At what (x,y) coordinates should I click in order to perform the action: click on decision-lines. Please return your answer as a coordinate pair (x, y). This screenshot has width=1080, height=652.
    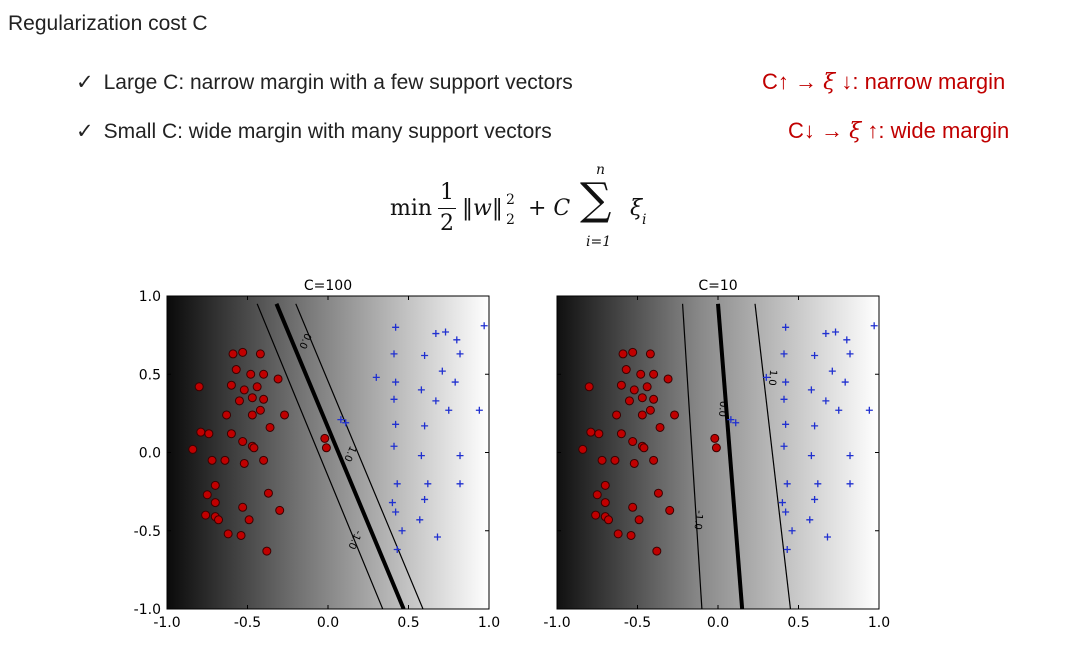
    Looking at the image, I should click on (736, 456).